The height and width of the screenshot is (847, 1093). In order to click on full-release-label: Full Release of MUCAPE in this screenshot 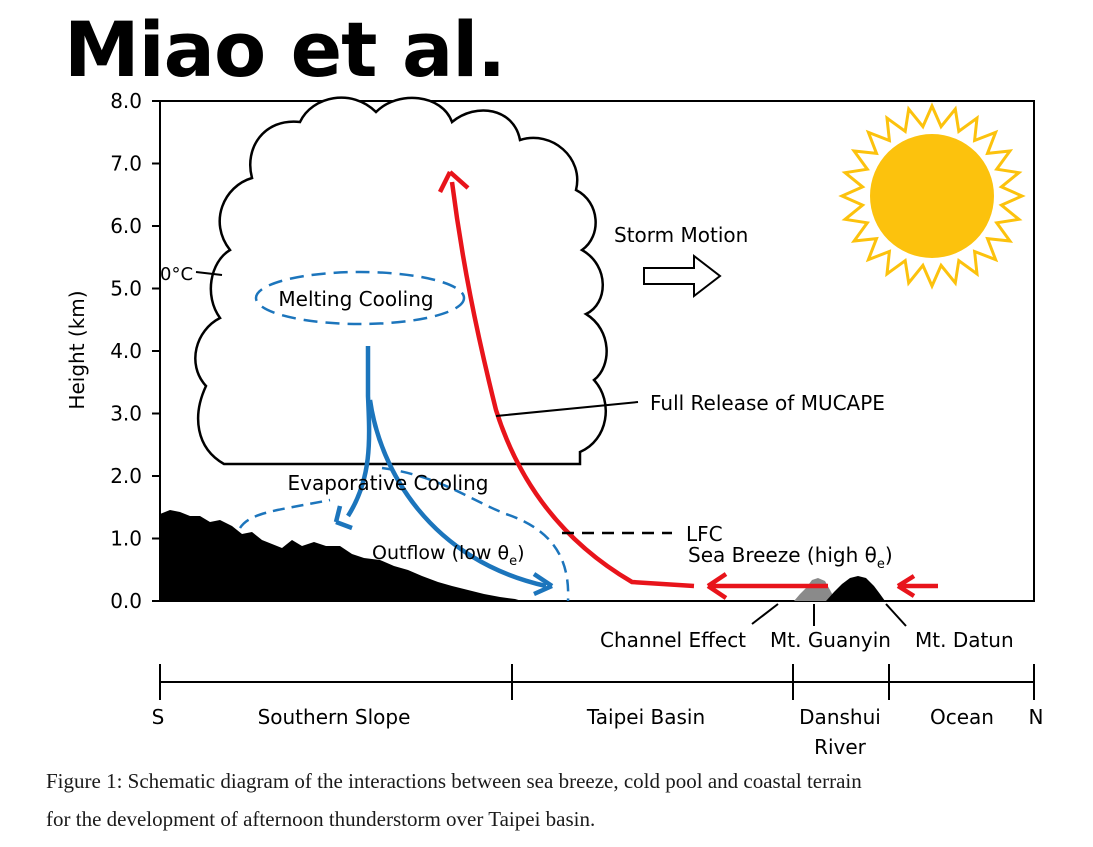, I will do `click(767, 403)`.